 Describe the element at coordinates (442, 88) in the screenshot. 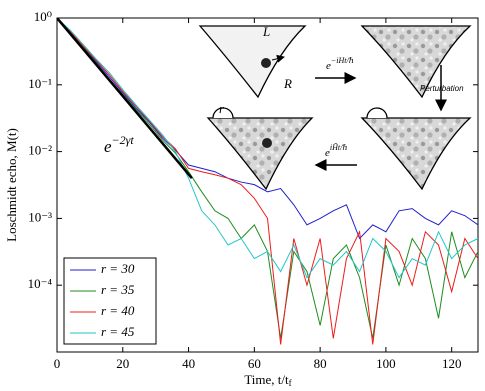

I see `perturbation-label: Perturbation` at that location.